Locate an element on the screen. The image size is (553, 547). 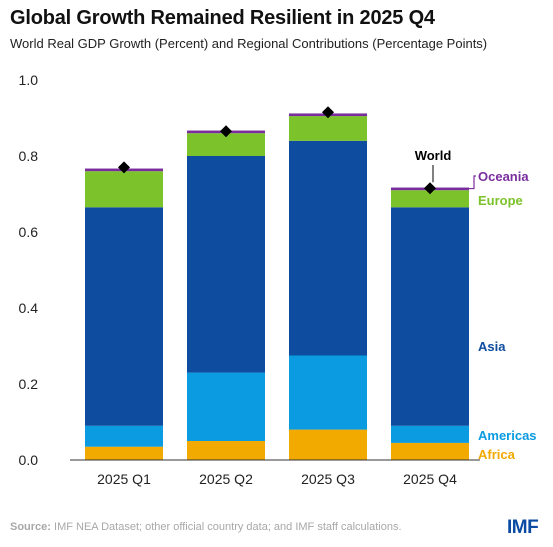
x-tick-label: 2025 Q2 is located at coordinates (226, 479).